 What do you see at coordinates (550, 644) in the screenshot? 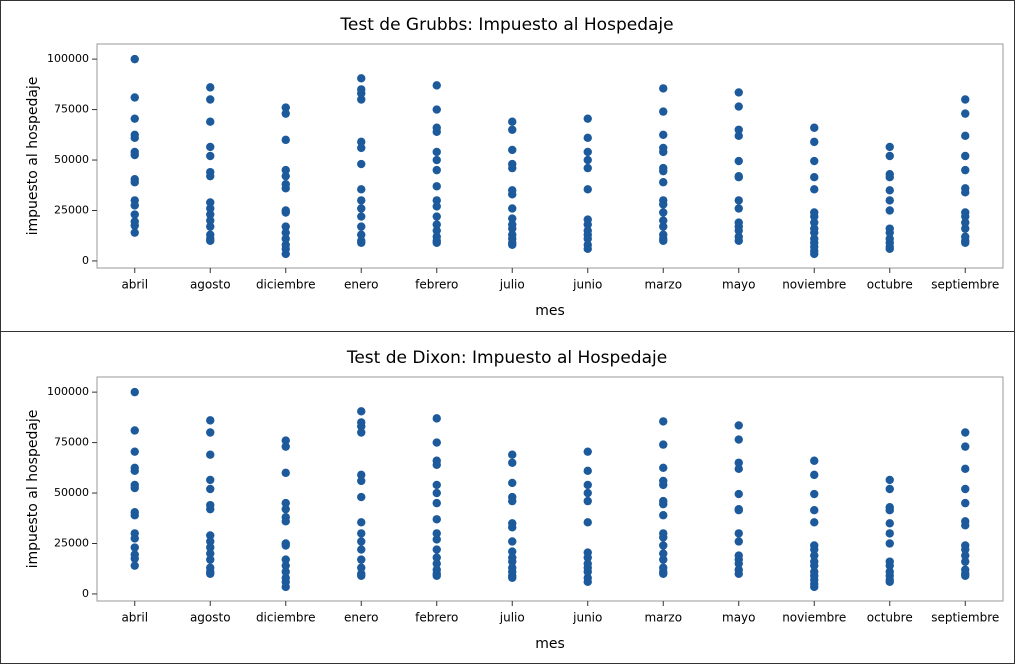
I see `x-axis-label: mes` at bounding box center [550, 644].